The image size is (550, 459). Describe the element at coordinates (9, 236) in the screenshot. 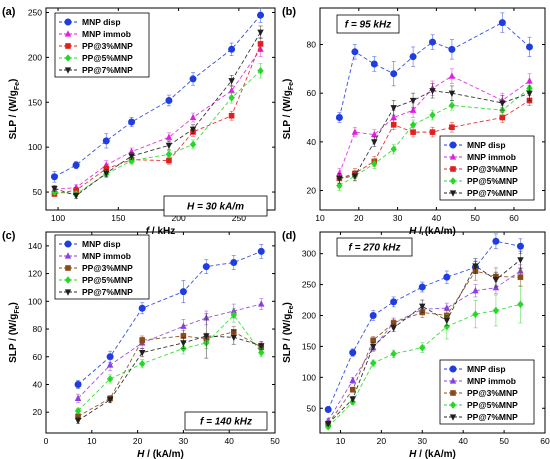

I see `panel-label: (c)` at that location.